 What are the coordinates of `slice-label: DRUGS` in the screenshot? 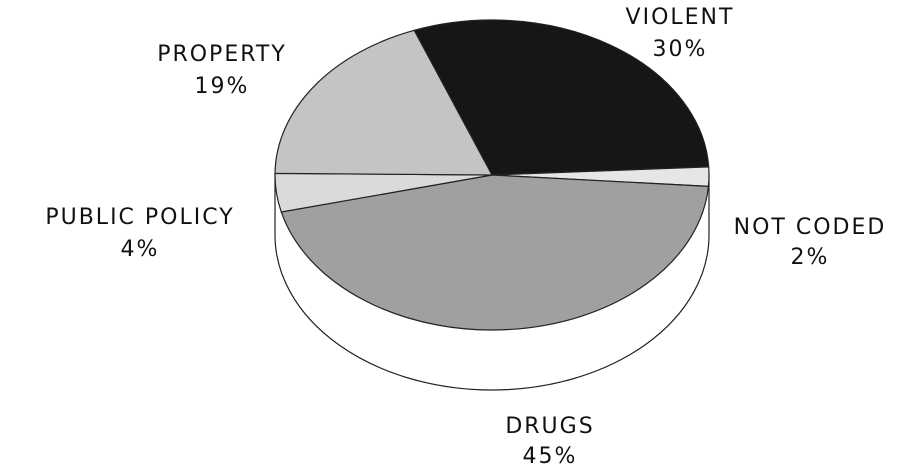 It's located at (549, 426).